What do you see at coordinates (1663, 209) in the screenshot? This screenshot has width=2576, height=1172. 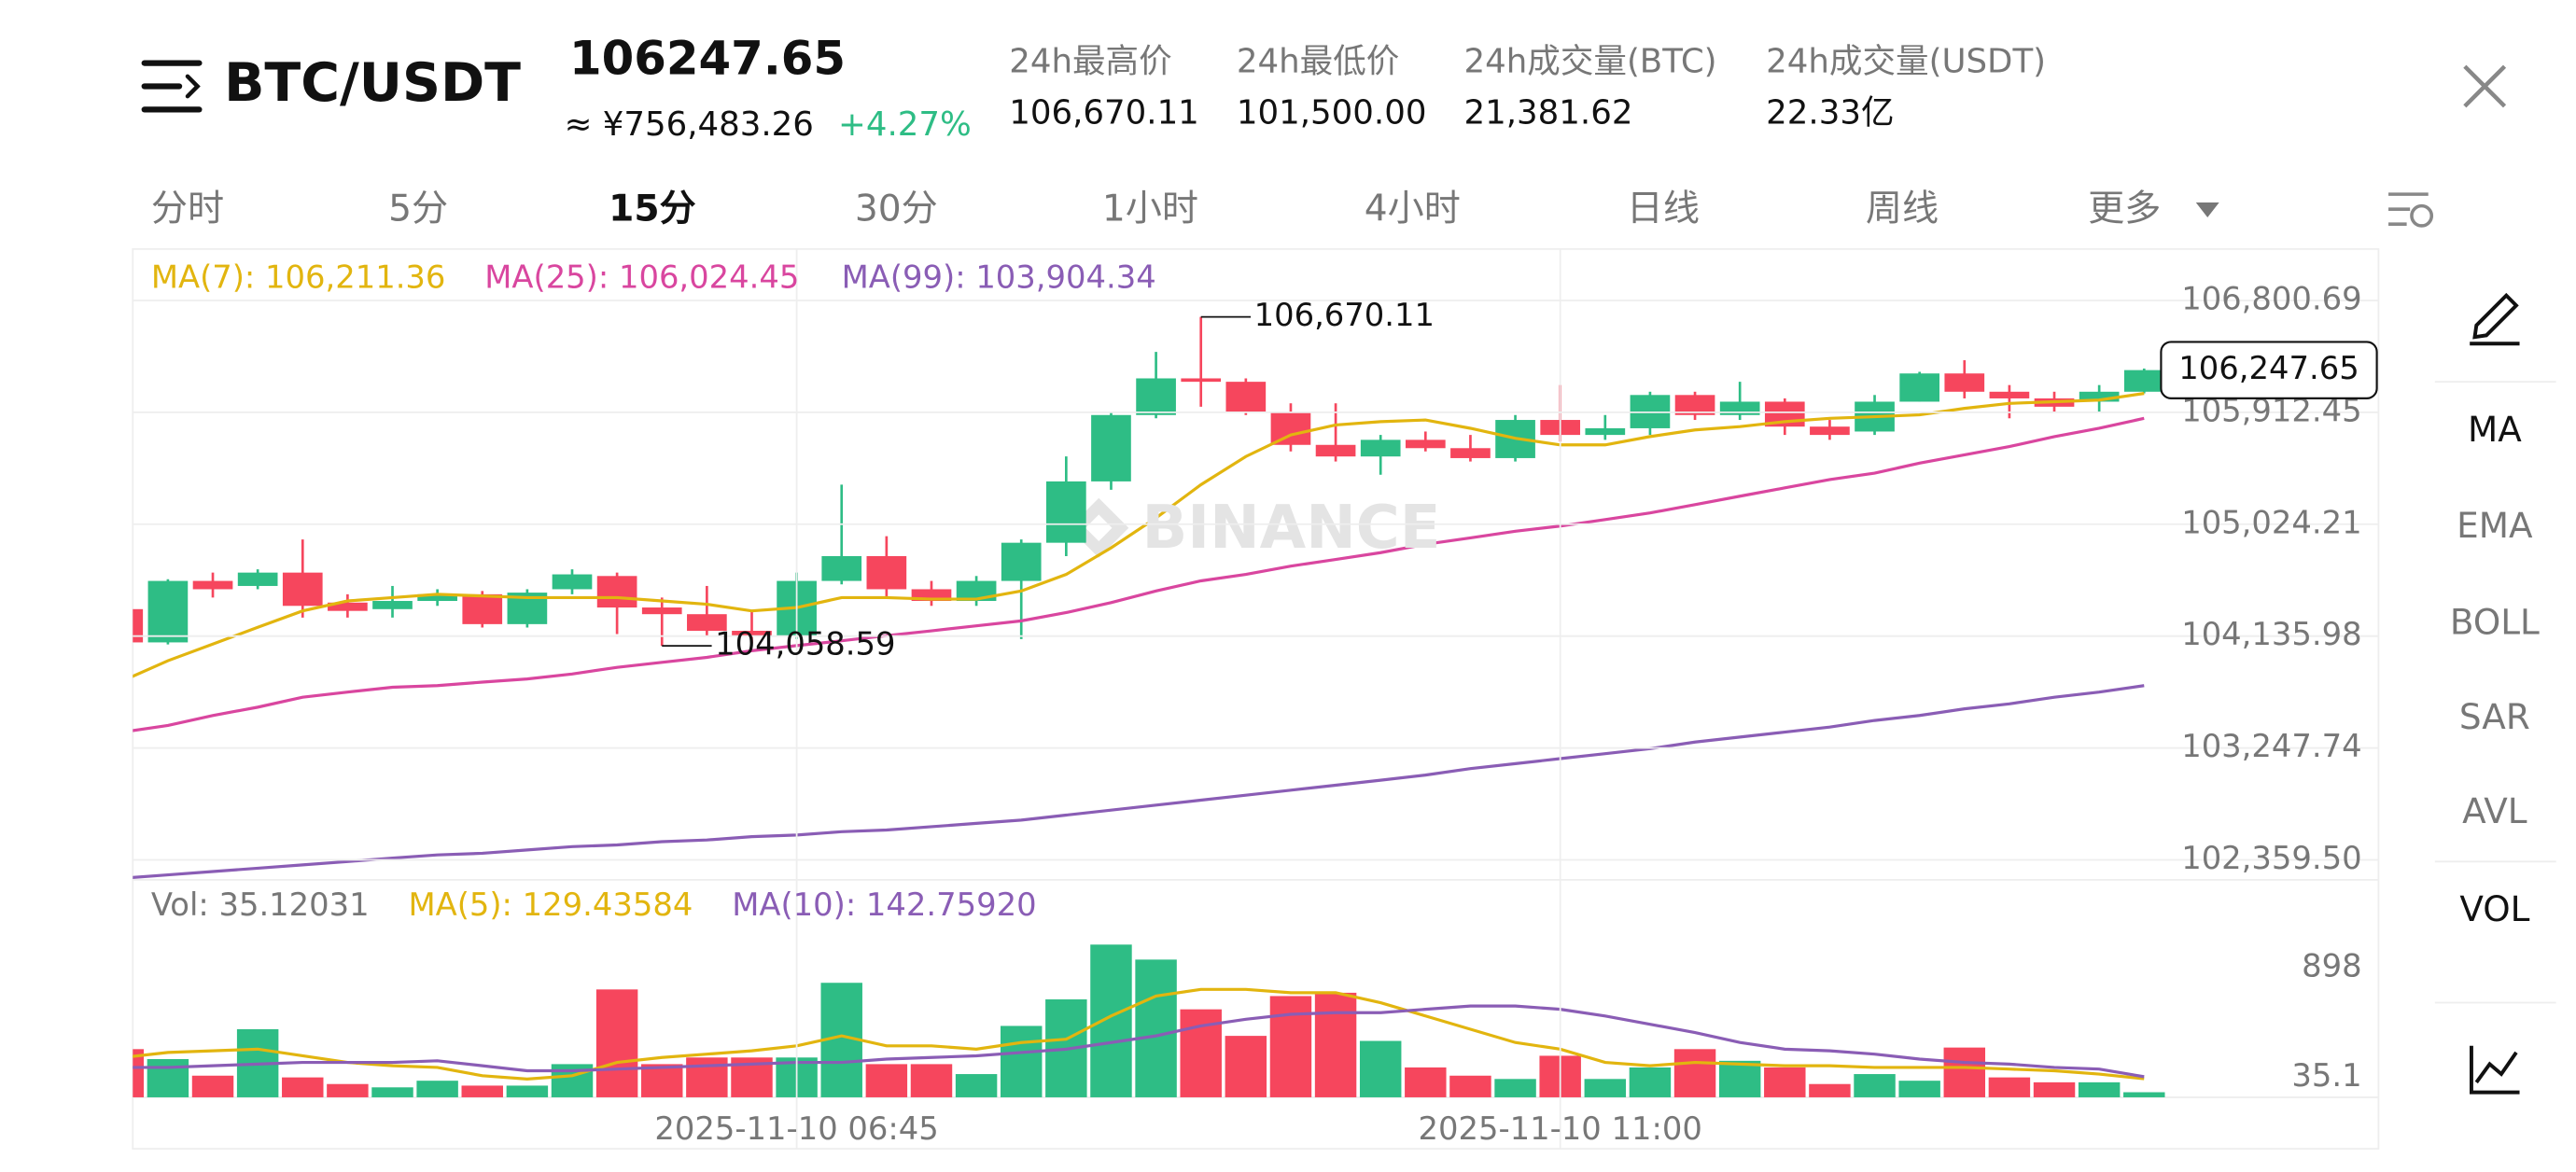 I see `timeframe-tab: 日线` at bounding box center [1663, 209].